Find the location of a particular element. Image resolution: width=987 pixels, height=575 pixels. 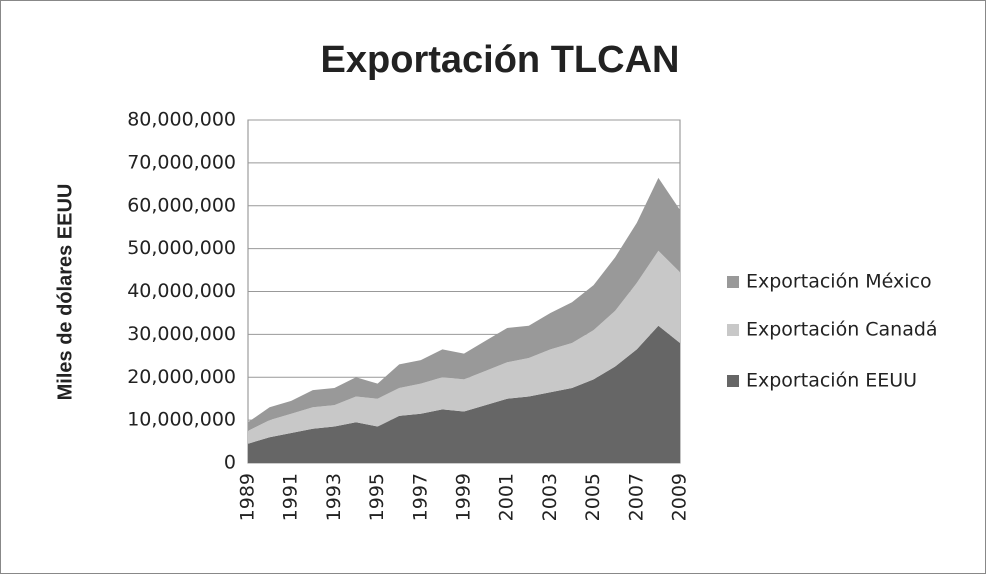

y-tick-label: 10,000,000 is located at coordinates (181, 420).